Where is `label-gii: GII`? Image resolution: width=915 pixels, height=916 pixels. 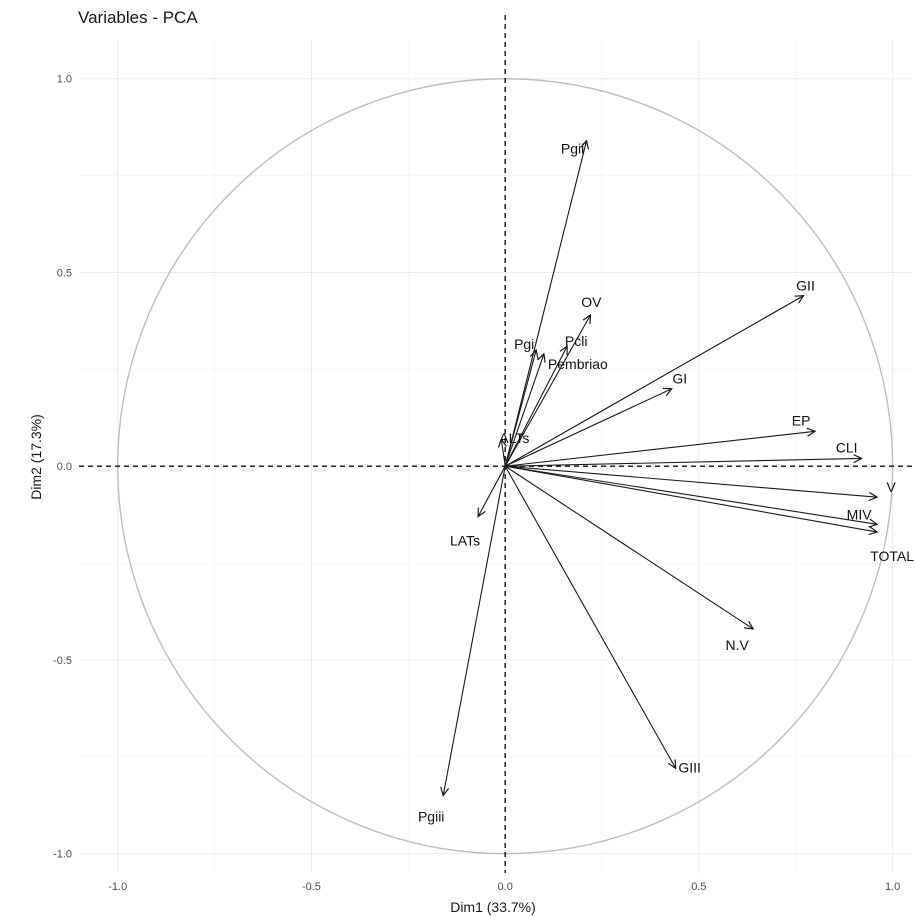 label-gii: GII is located at coordinates (805, 286).